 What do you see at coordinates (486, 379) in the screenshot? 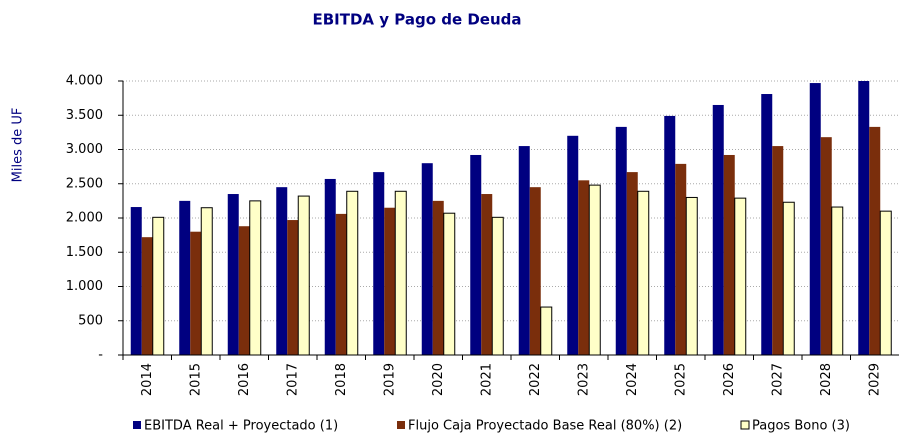
I see `x-tick-label: 2021` at bounding box center [486, 379].